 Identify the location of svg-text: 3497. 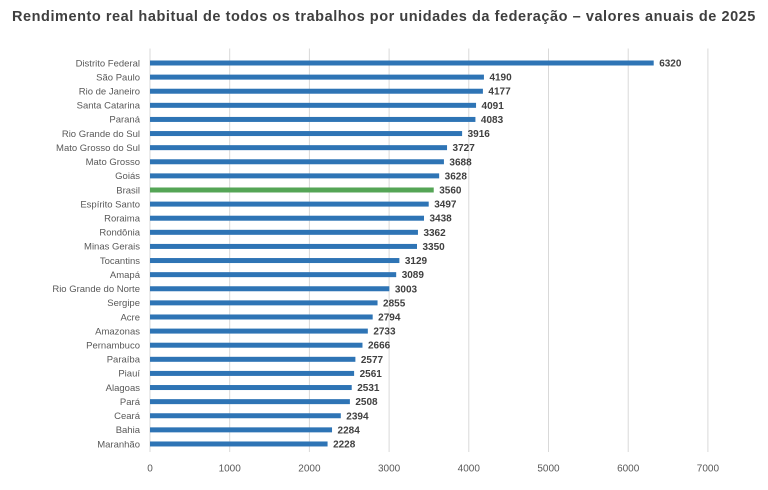
(445, 205).